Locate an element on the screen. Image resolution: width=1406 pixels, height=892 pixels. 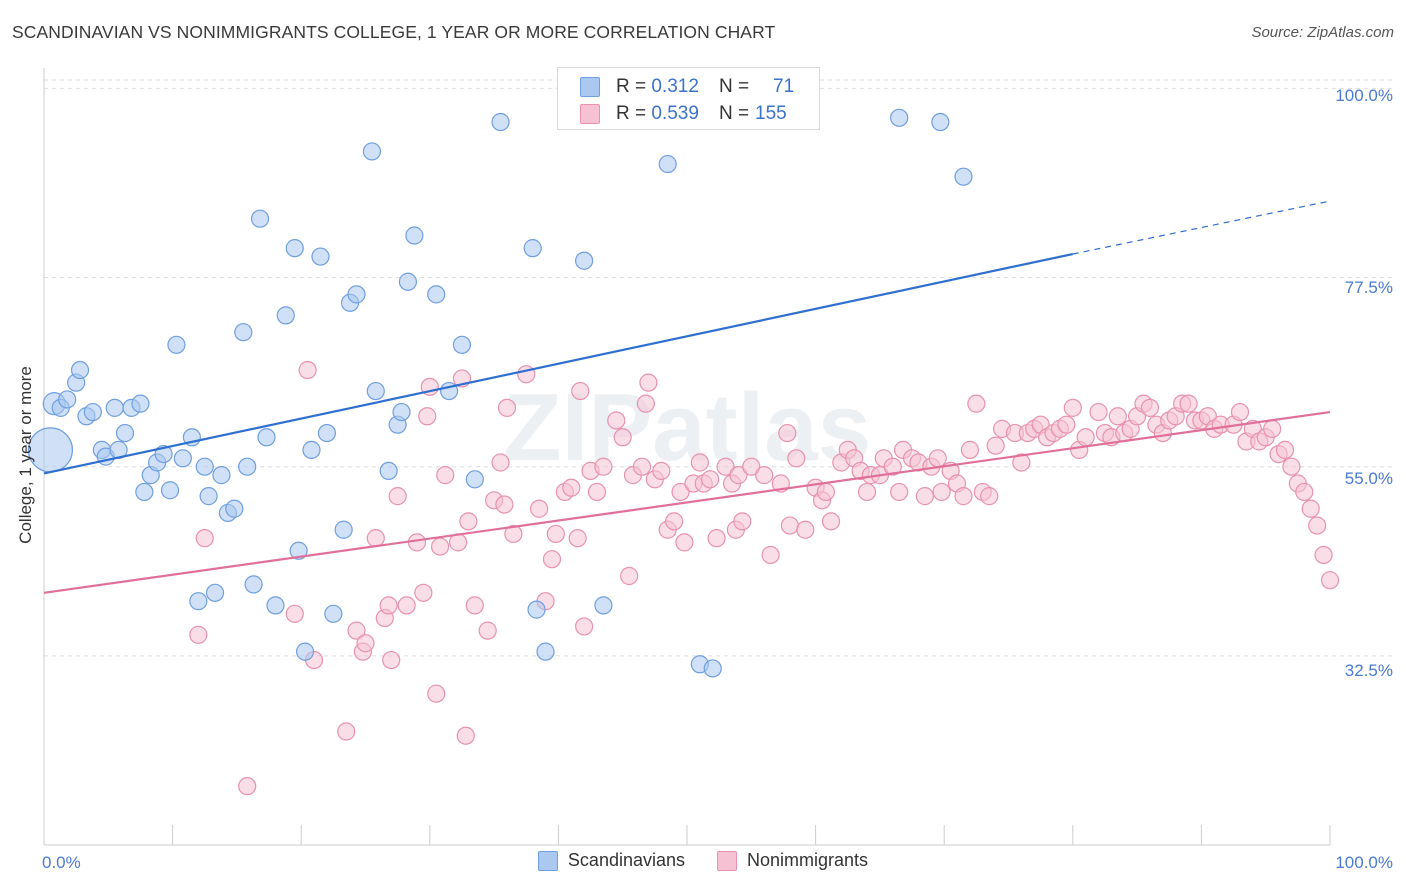
y-tick-label: 55.0% is located at coordinates (1368, 478).